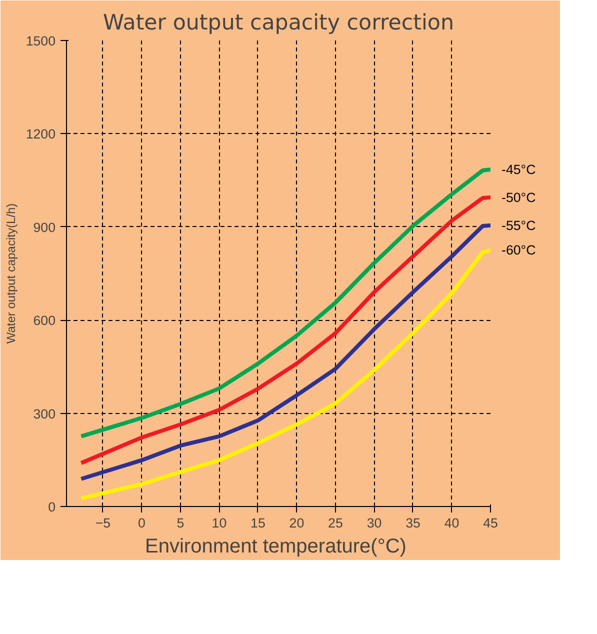  I want to click on x-axis-title: Environment temperature(°C), so click(275, 547).